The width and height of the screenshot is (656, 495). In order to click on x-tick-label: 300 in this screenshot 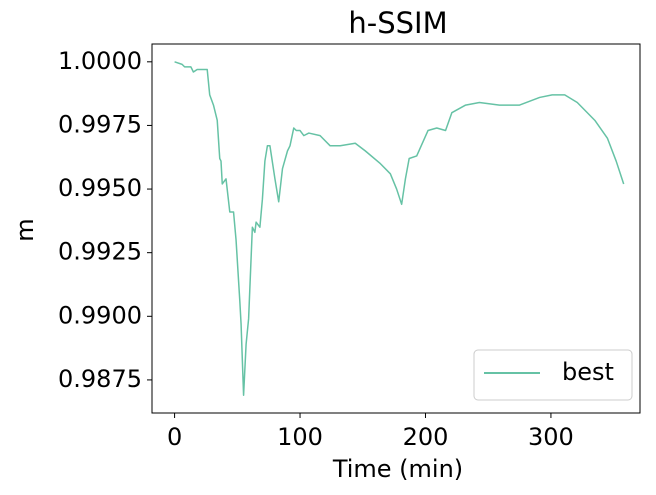, I will do `click(551, 437)`.